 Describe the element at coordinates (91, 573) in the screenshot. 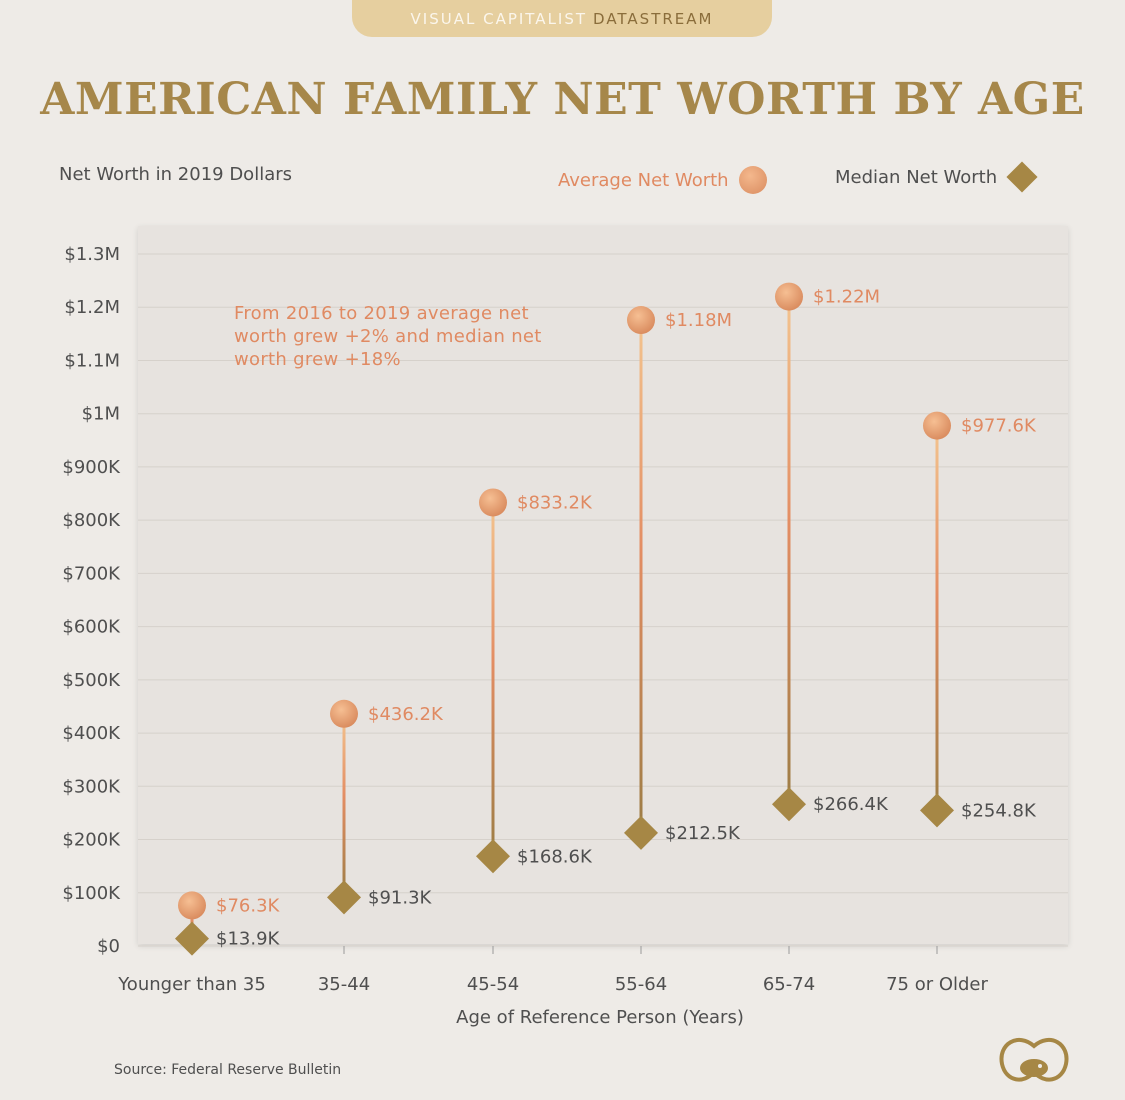

I see `y-tick-label: $700K` at that location.